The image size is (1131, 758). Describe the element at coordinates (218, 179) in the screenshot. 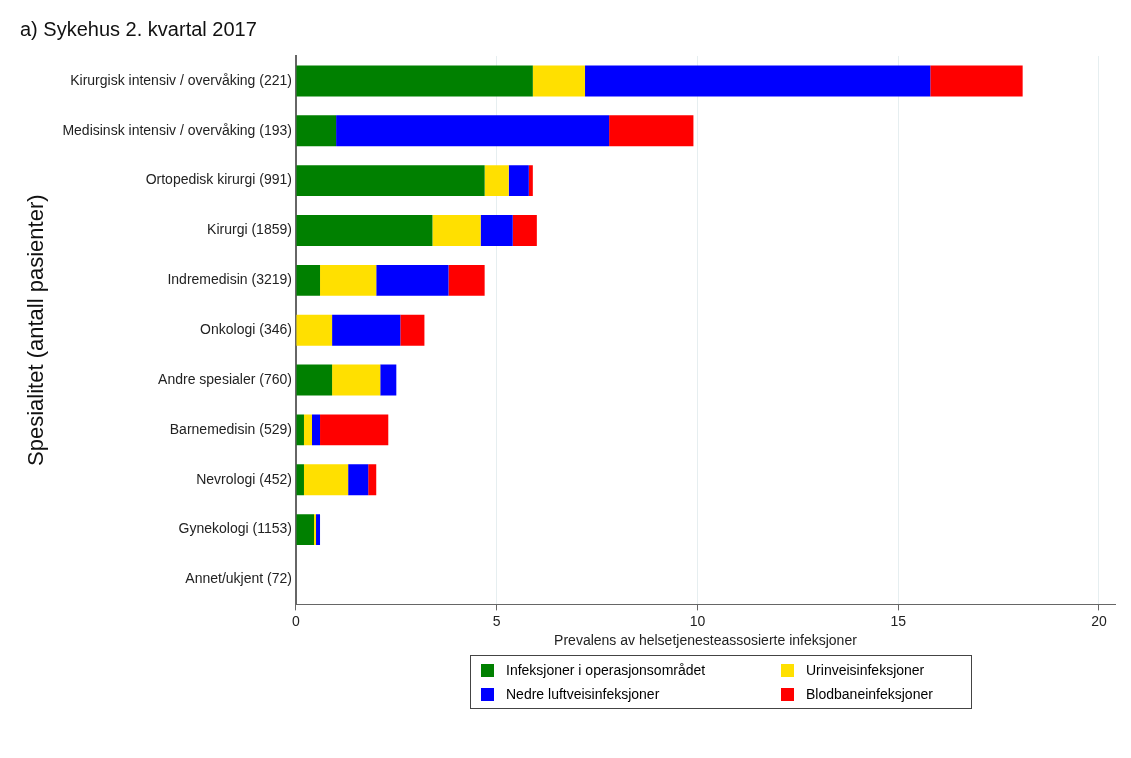

I see `y-tick-label: Ortopedisk kirurgi (991)` at that location.